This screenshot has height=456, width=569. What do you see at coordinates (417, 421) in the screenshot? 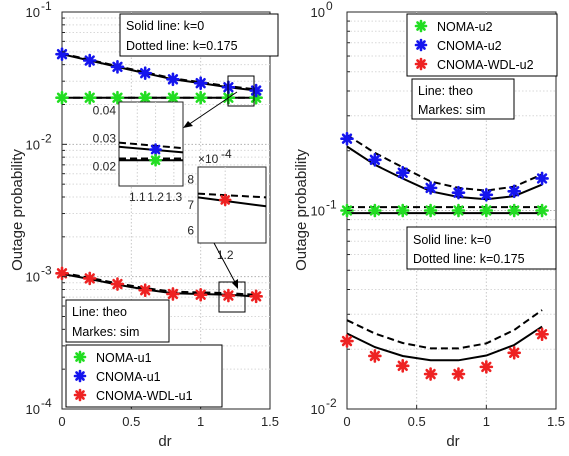
I see `right-xtick-label: 0.5` at bounding box center [417, 421].